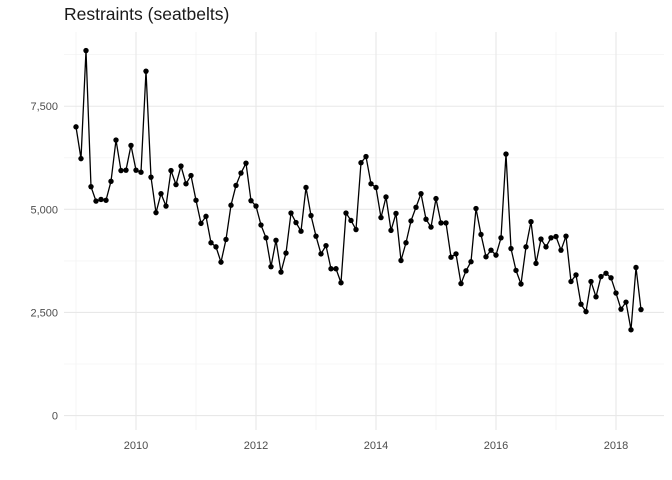 The height and width of the screenshot is (480, 672). I want to click on x-tick-label: 2012, so click(256, 446).